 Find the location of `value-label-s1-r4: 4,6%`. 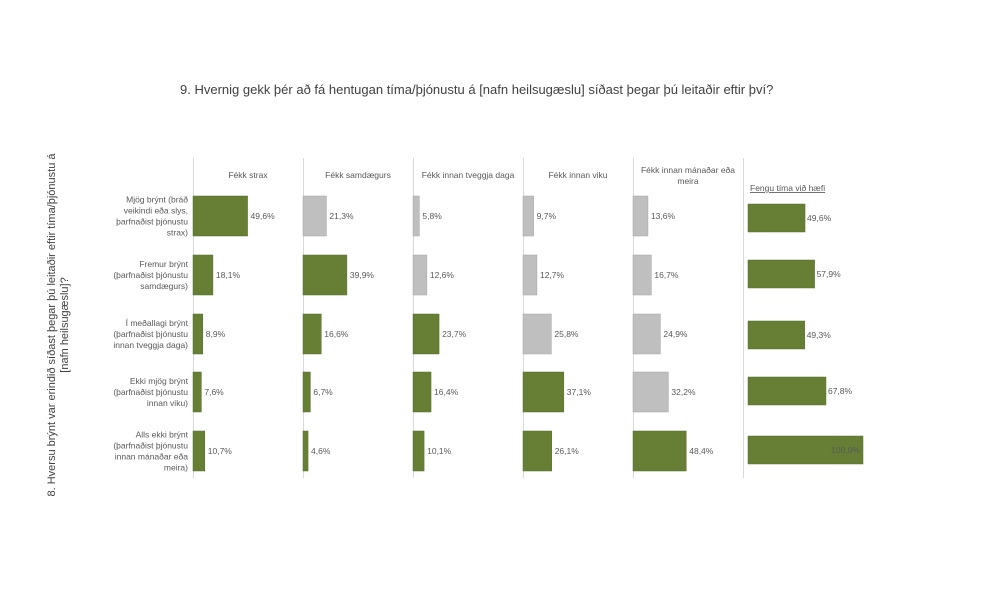

value-label-s1-r4: 4,6% is located at coordinates (321, 451).